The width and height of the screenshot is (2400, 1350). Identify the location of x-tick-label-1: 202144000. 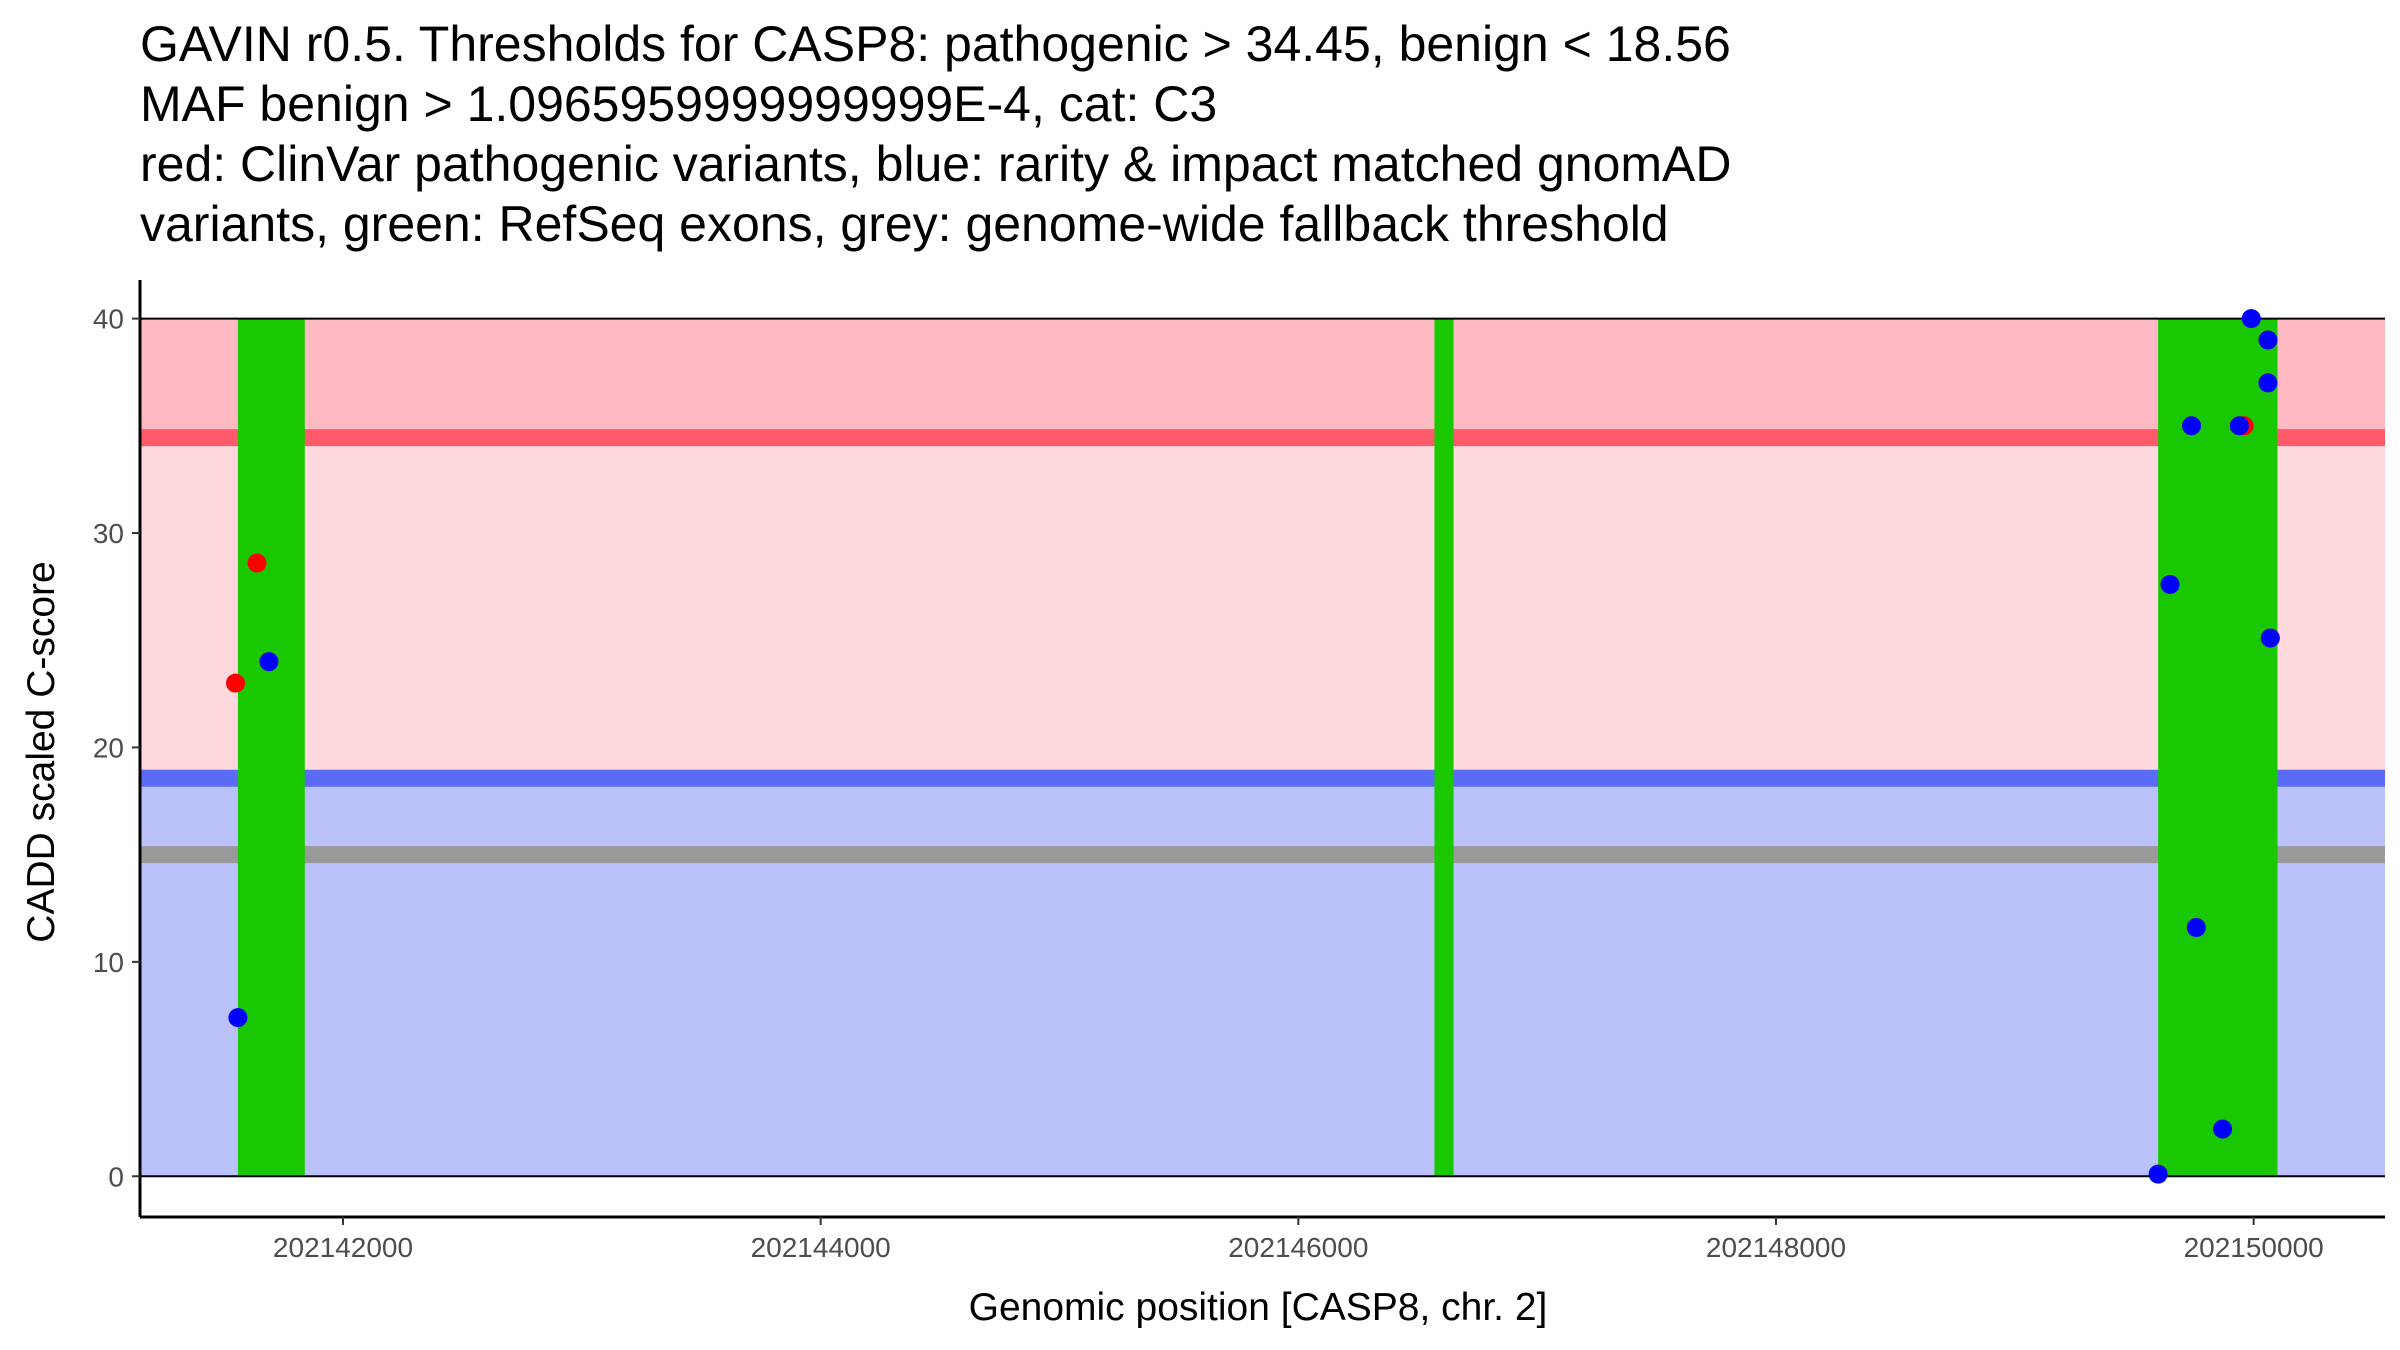
(821, 1247).